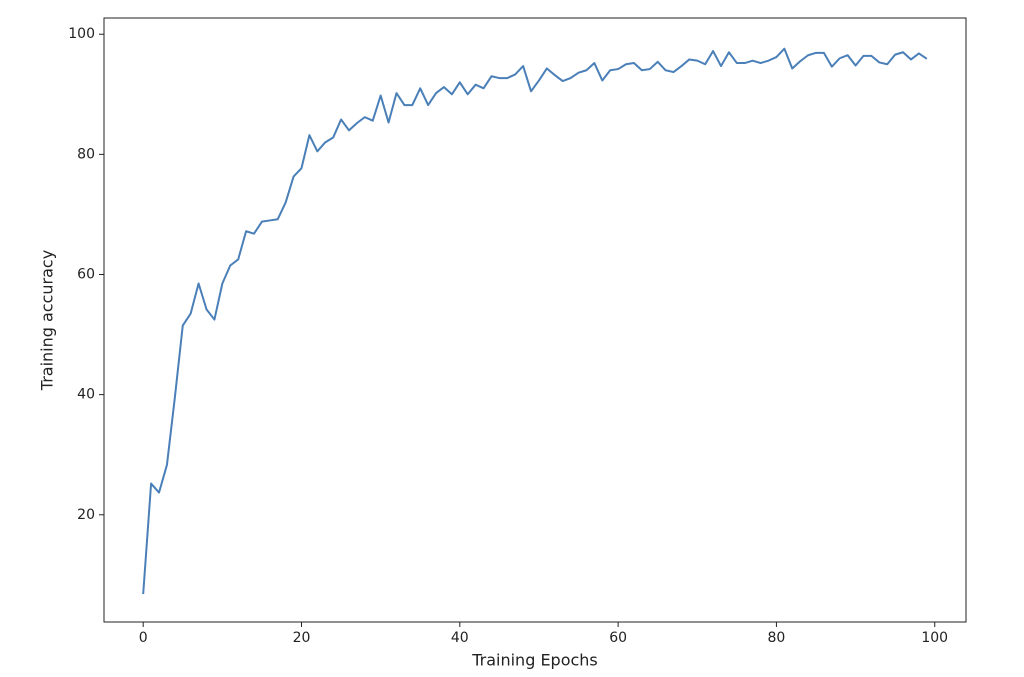  What do you see at coordinates (460, 638) in the screenshot?
I see `x-tick-label: 40` at bounding box center [460, 638].